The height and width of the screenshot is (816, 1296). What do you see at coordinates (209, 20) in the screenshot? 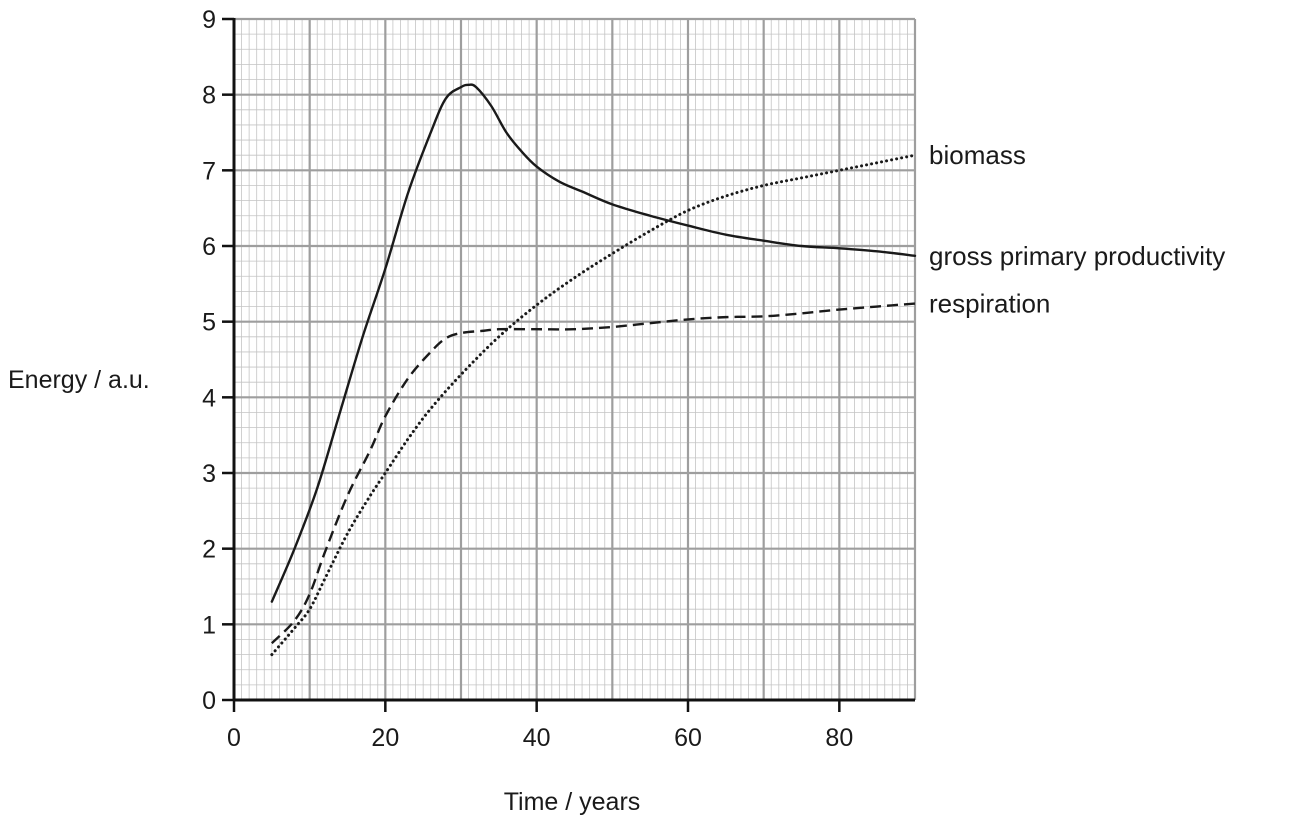
I see `y-tick-label: 9` at bounding box center [209, 20].